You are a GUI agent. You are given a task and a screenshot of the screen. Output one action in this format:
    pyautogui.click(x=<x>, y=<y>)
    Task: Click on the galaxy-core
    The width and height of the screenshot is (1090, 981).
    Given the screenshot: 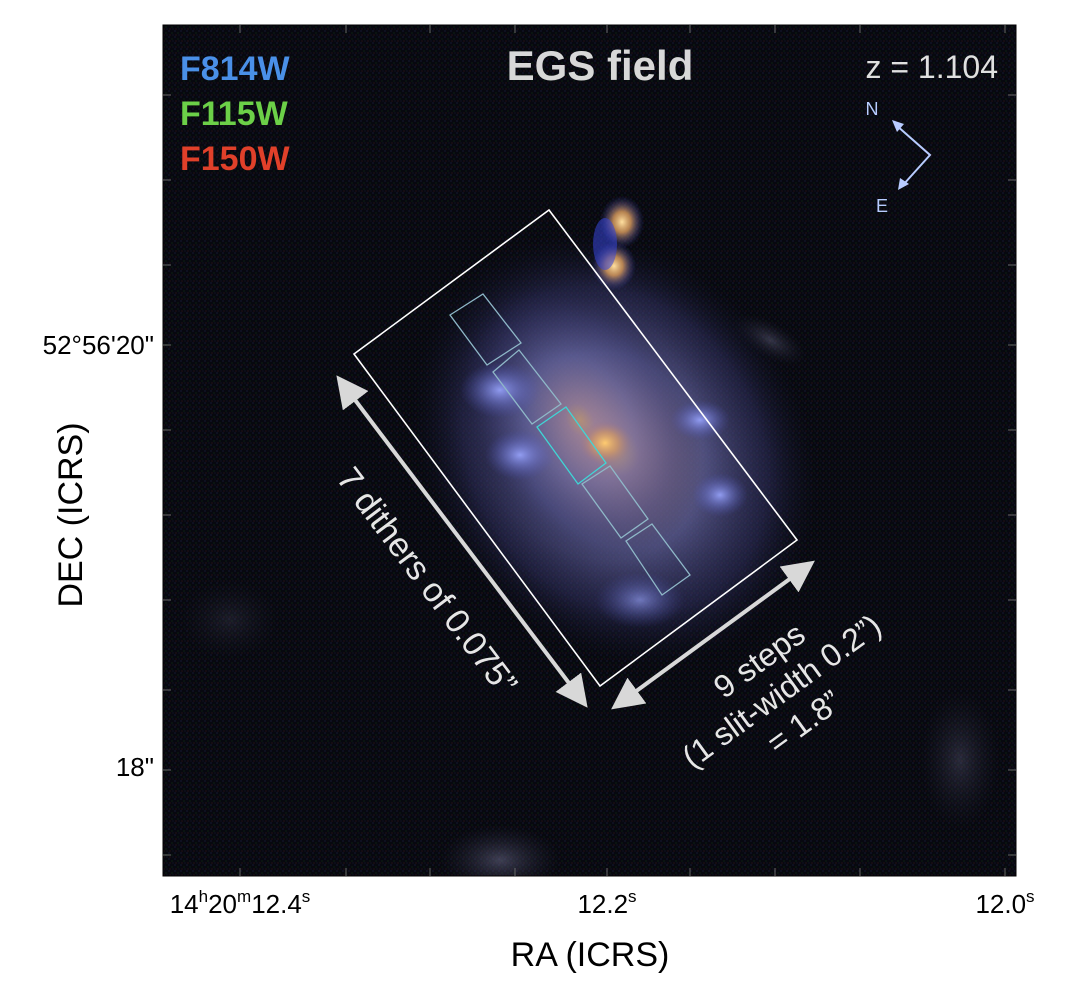 What is the action you would take?
    pyautogui.click(x=605, y=443)
    